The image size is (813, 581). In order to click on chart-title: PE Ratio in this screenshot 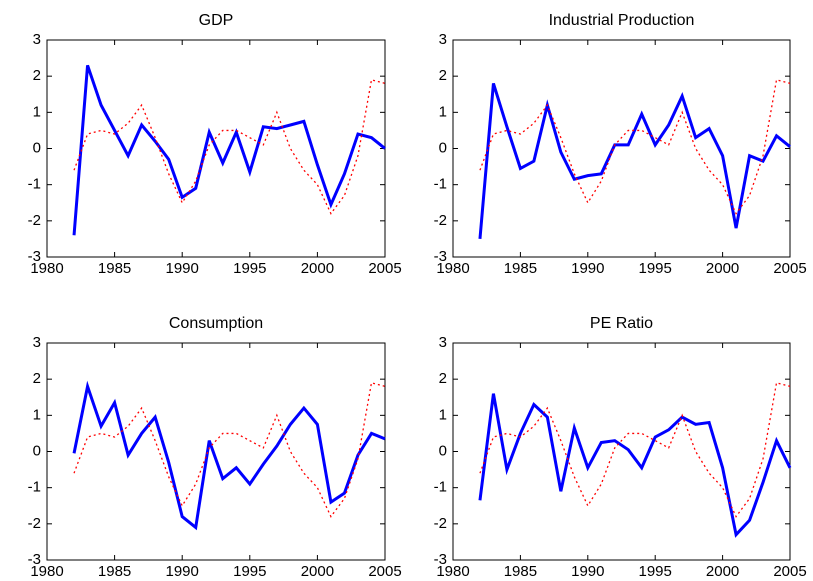, I will do `click(621, 323)`.